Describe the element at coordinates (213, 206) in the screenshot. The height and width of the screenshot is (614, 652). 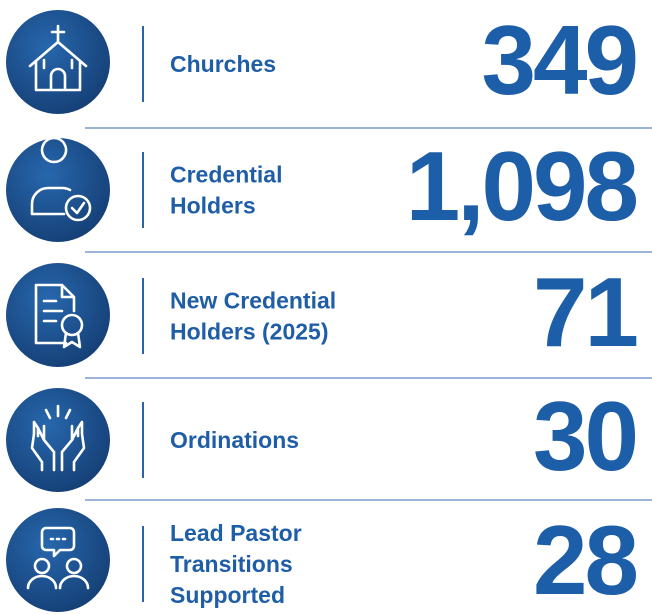
I see `stat-label: Holders` at that location.